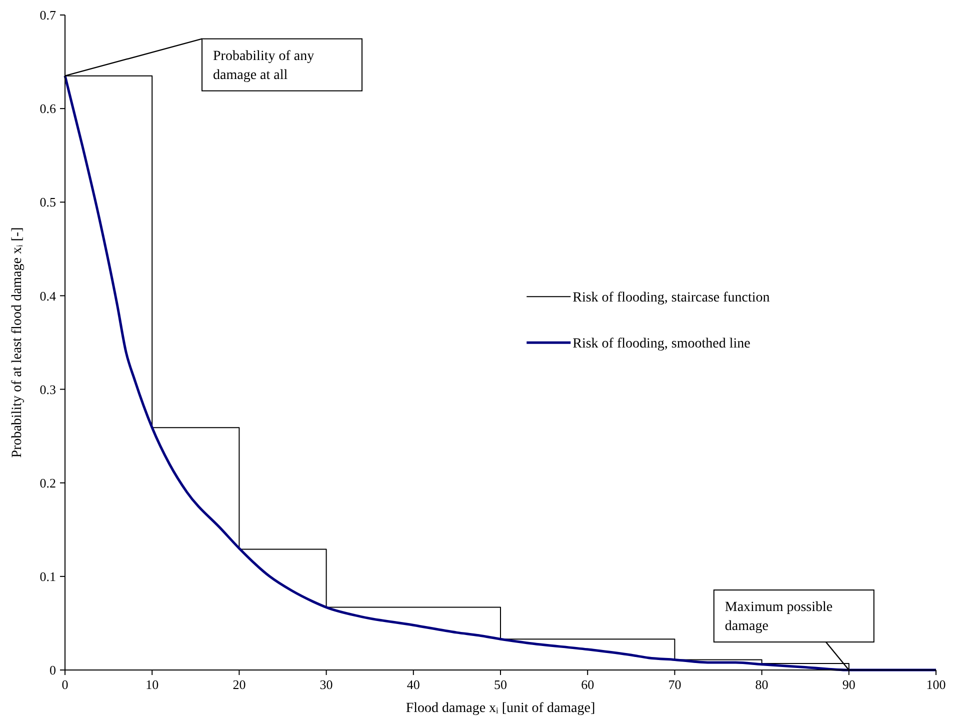  I want to click on legend-label: Risk of flooding, smoothed line, so click(661, 344).